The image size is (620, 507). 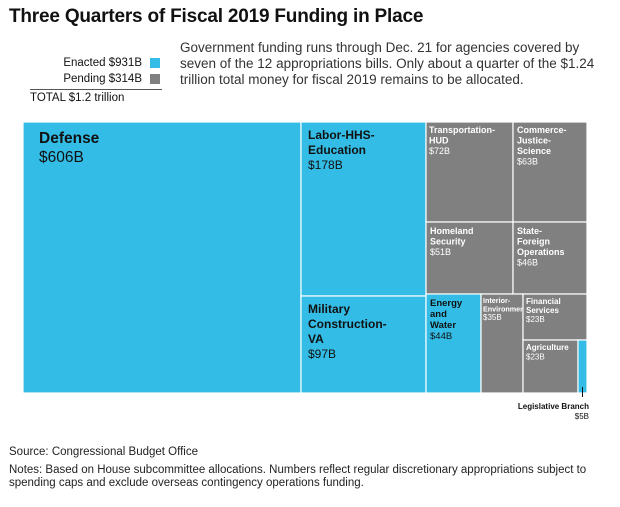 I want to click on legend-enacted: Enacted $931B, so click(x=96, y=63).